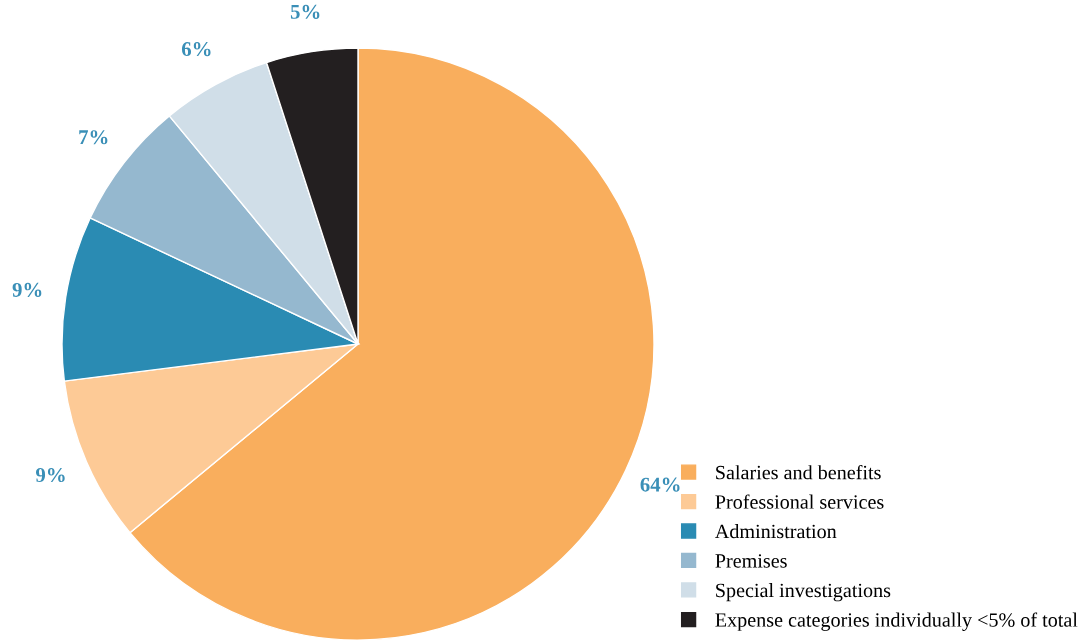  Describe the element at coordinates (776, 531) in the screenshot. I see `legend-label: Administration` at that location.